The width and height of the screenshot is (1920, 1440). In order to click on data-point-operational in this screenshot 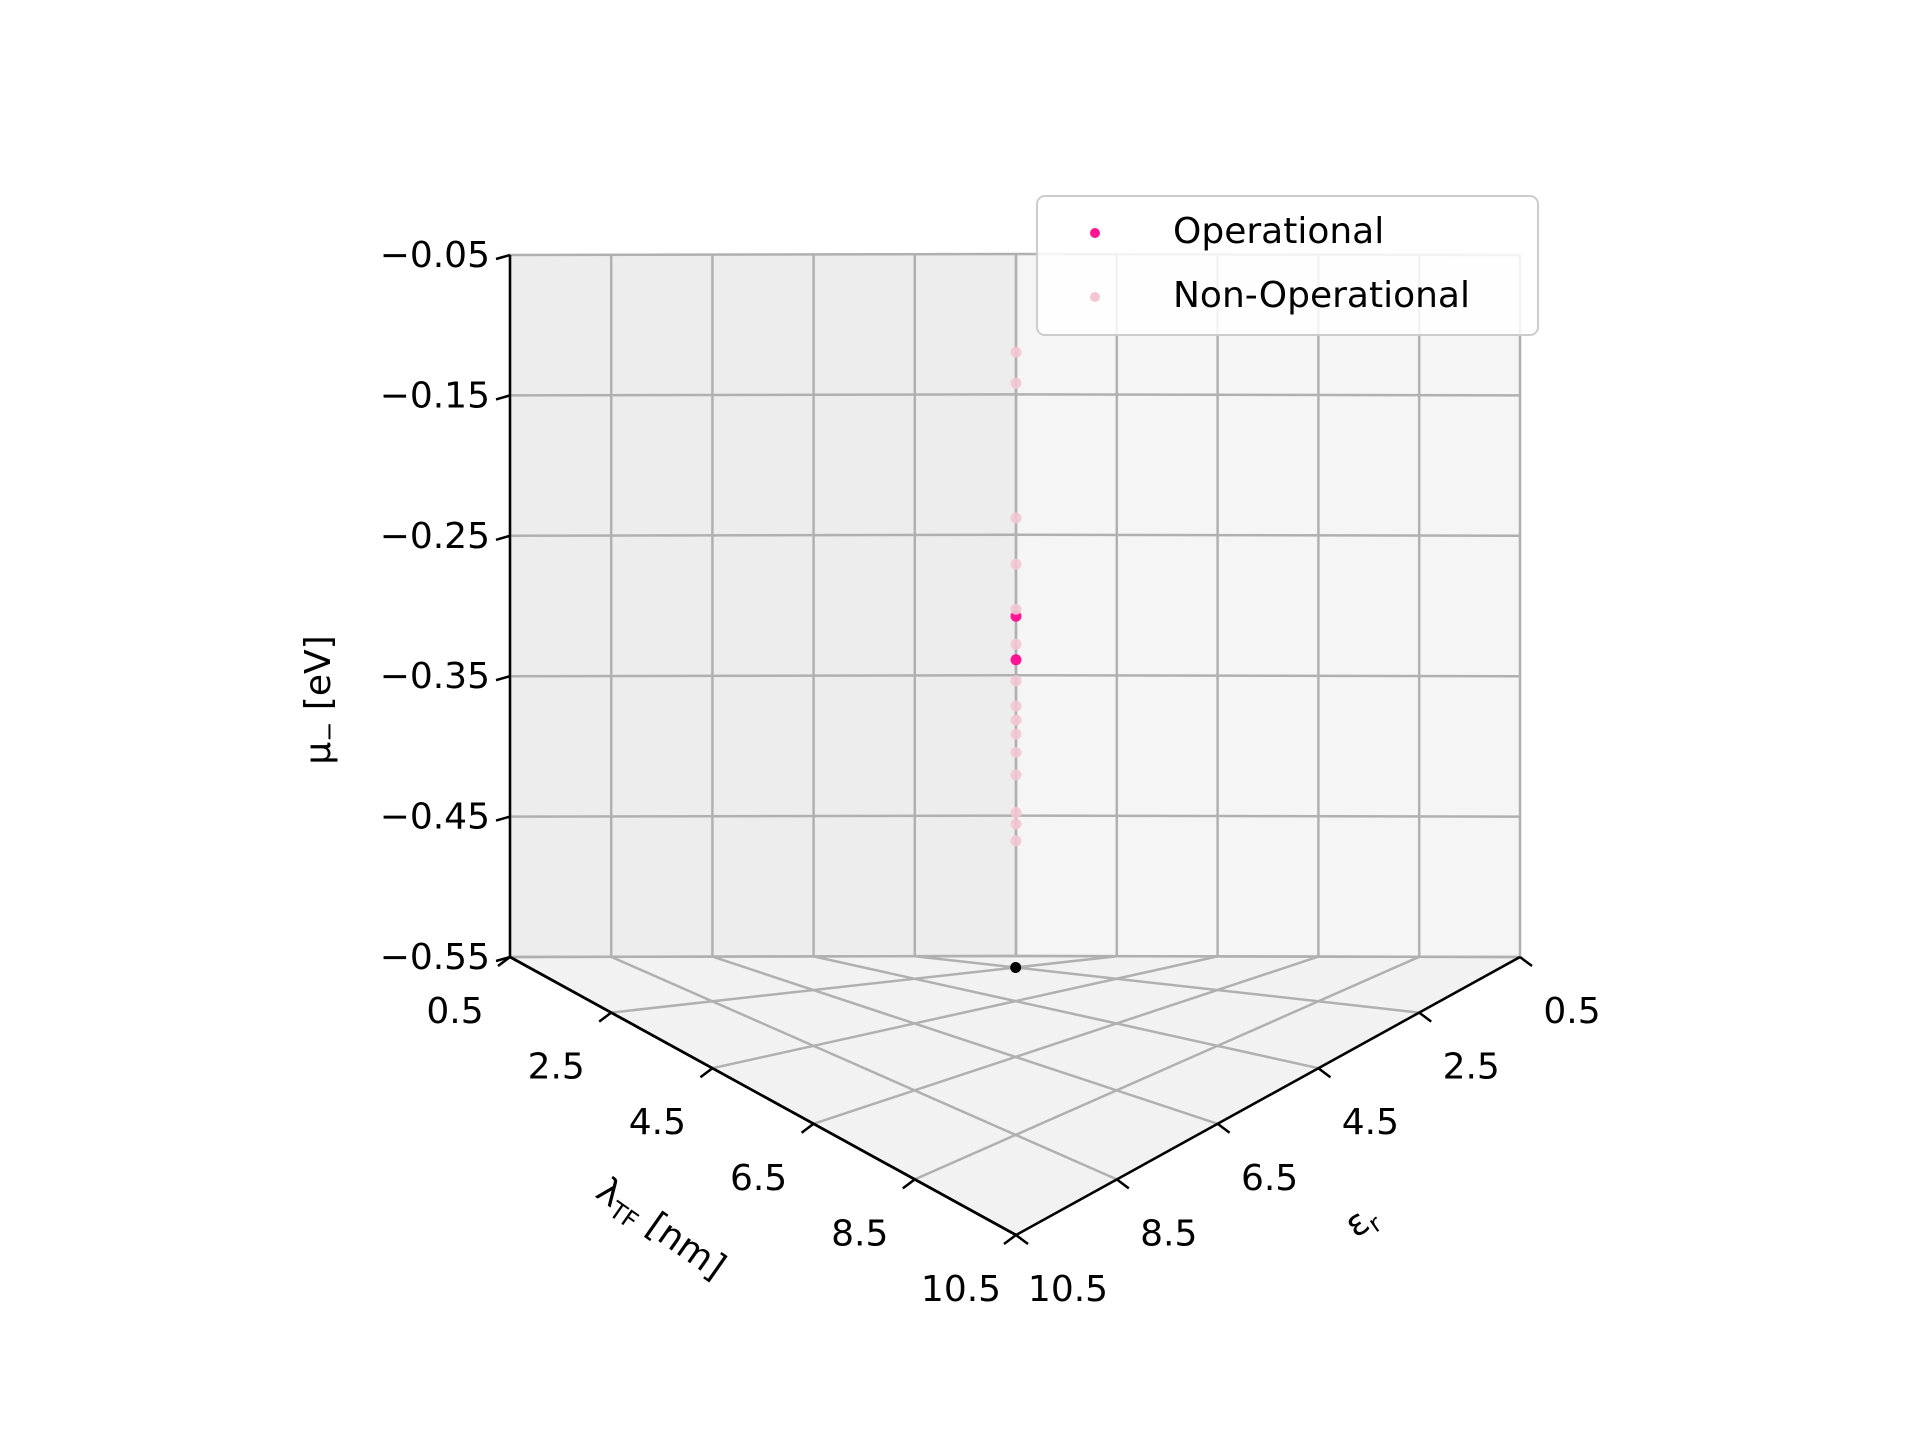, I will do `click(1016, 660)`.